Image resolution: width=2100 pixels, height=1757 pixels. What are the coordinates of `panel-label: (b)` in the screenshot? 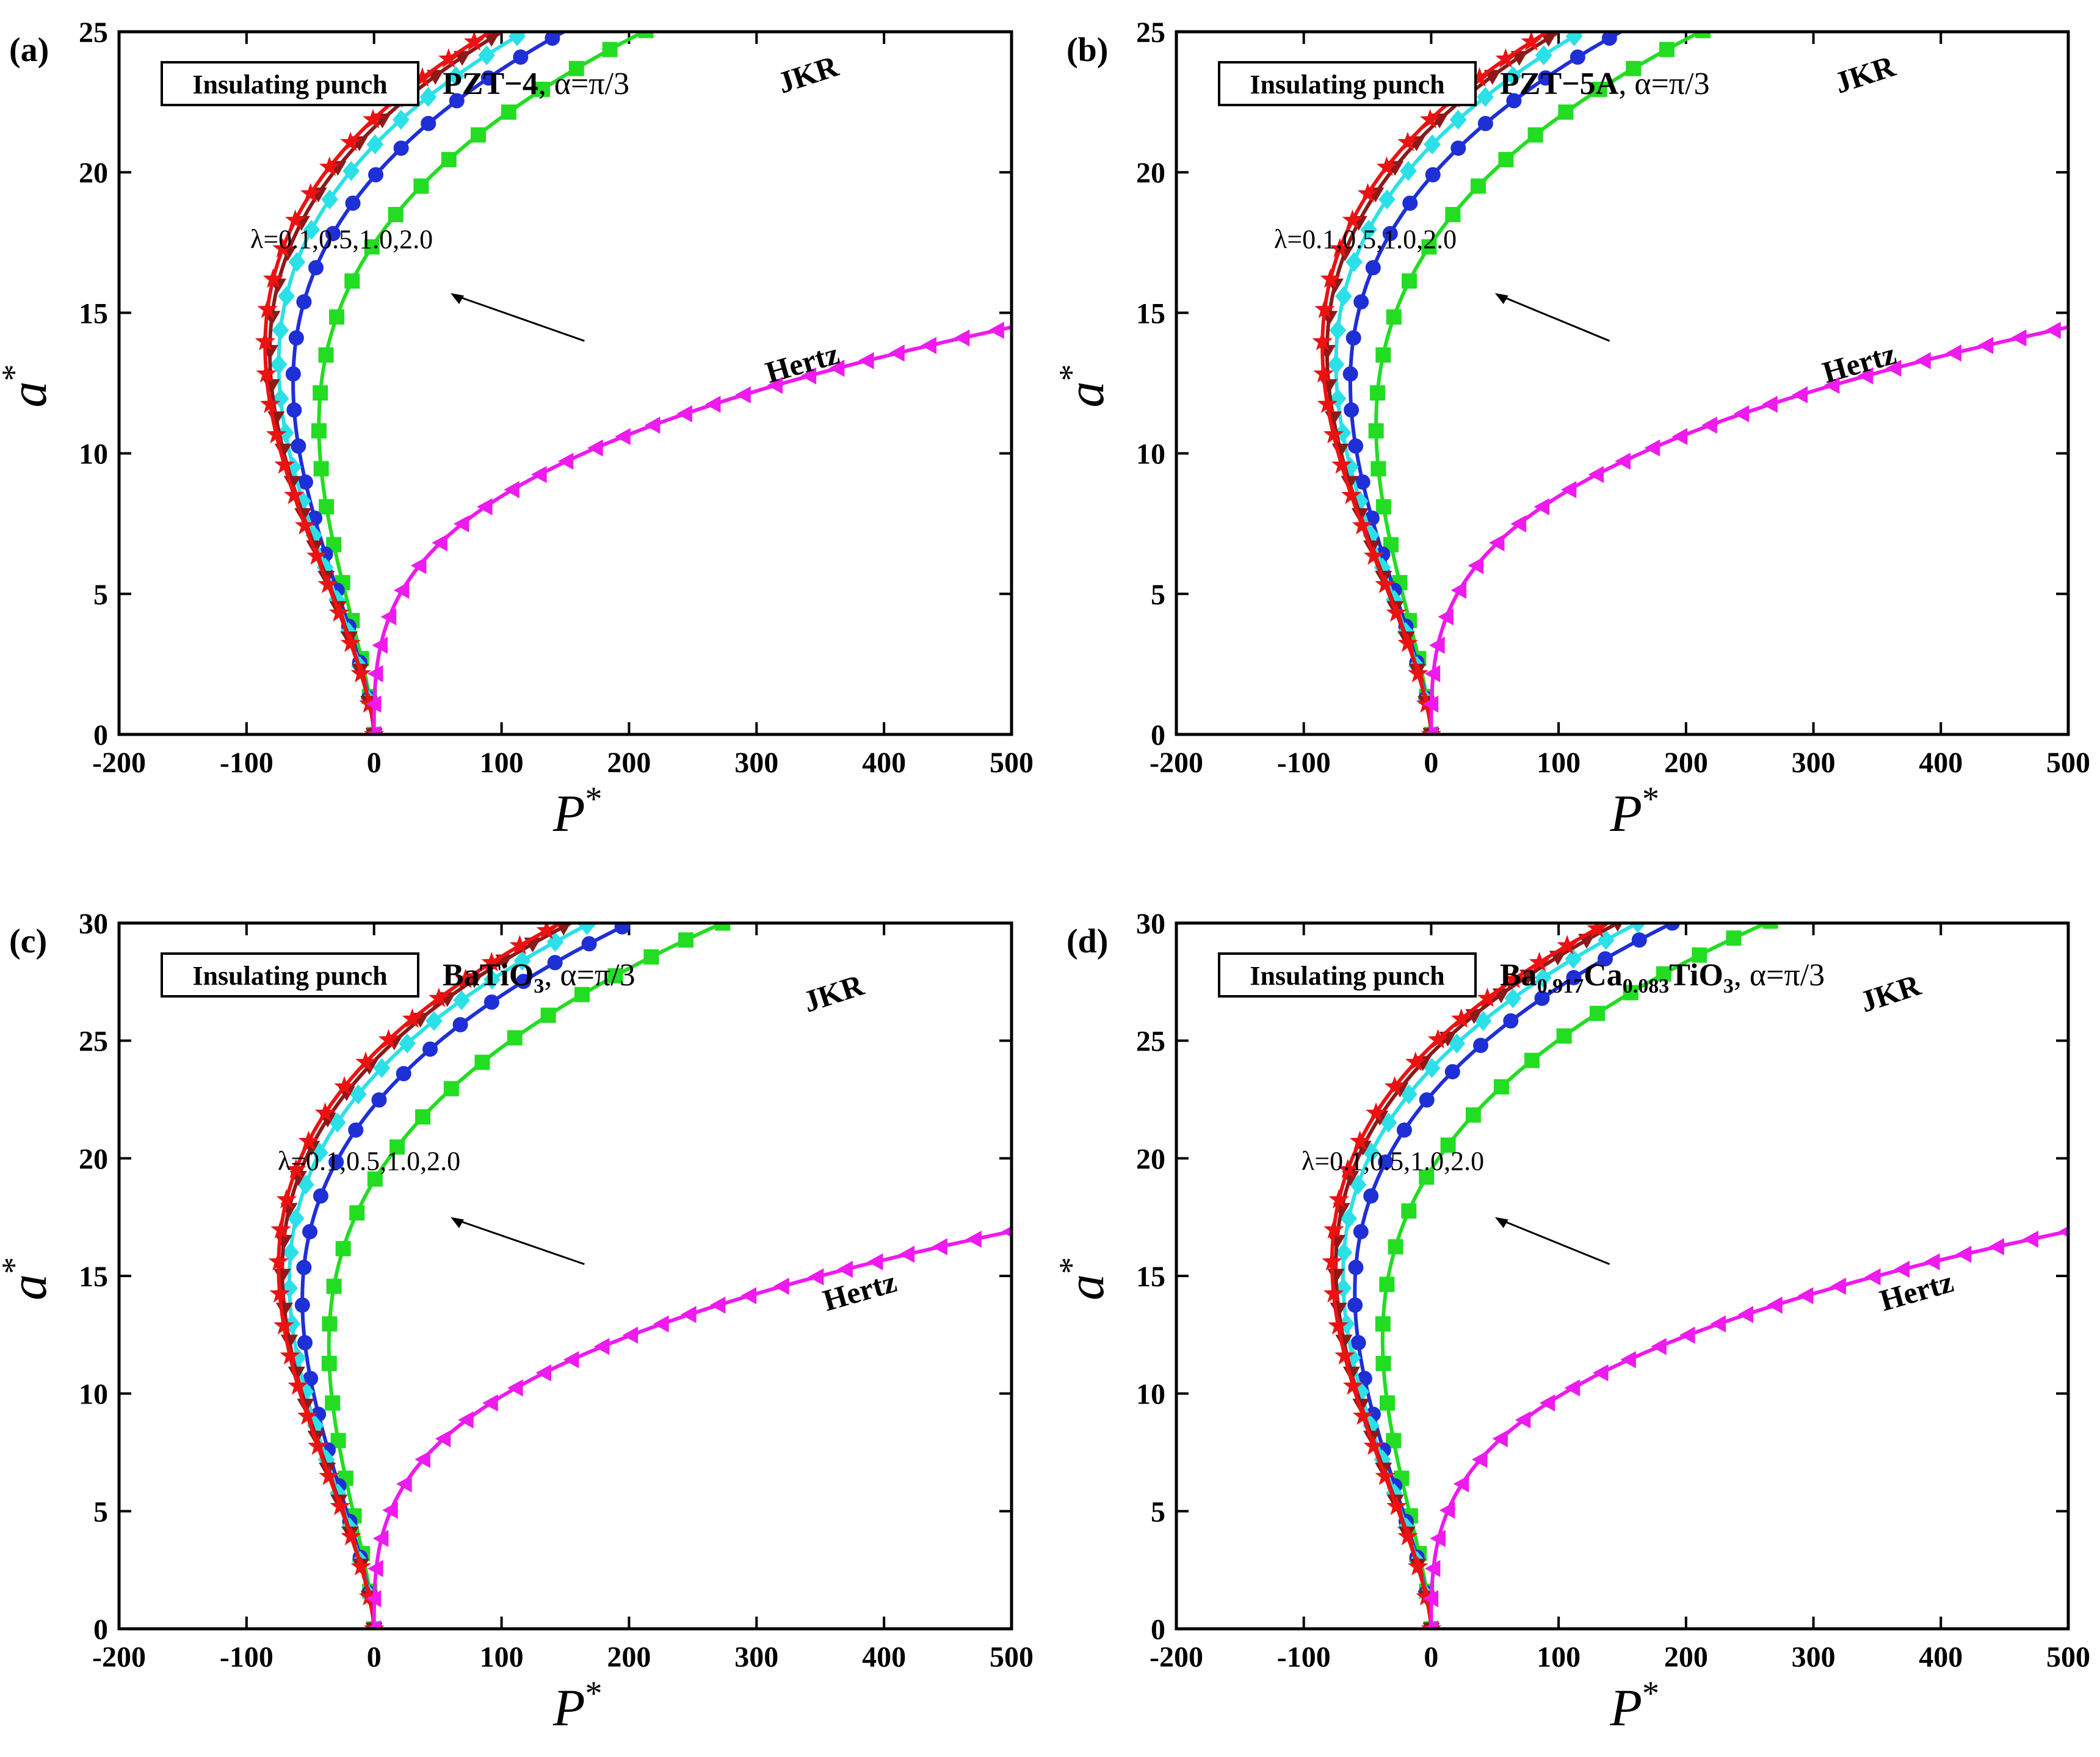 It's located at (1087, 50).